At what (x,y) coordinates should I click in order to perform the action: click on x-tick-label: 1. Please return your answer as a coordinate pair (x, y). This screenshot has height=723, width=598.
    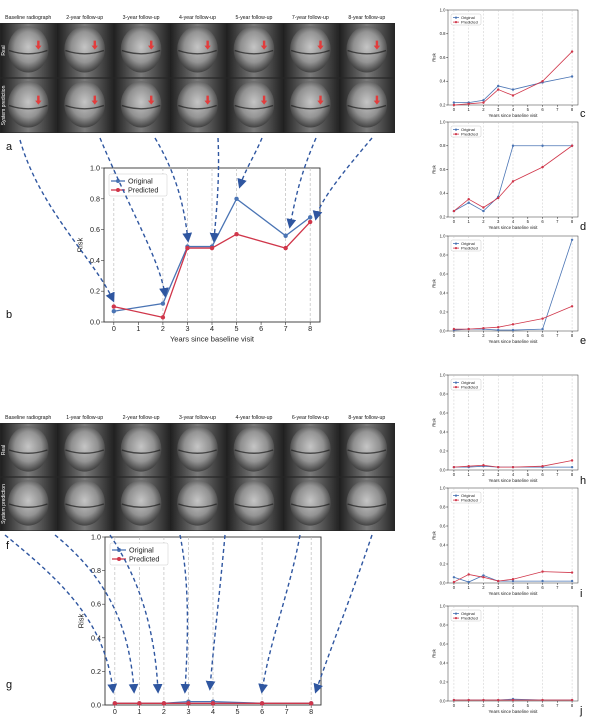
    Looking at the image, I should click on (469, 335).